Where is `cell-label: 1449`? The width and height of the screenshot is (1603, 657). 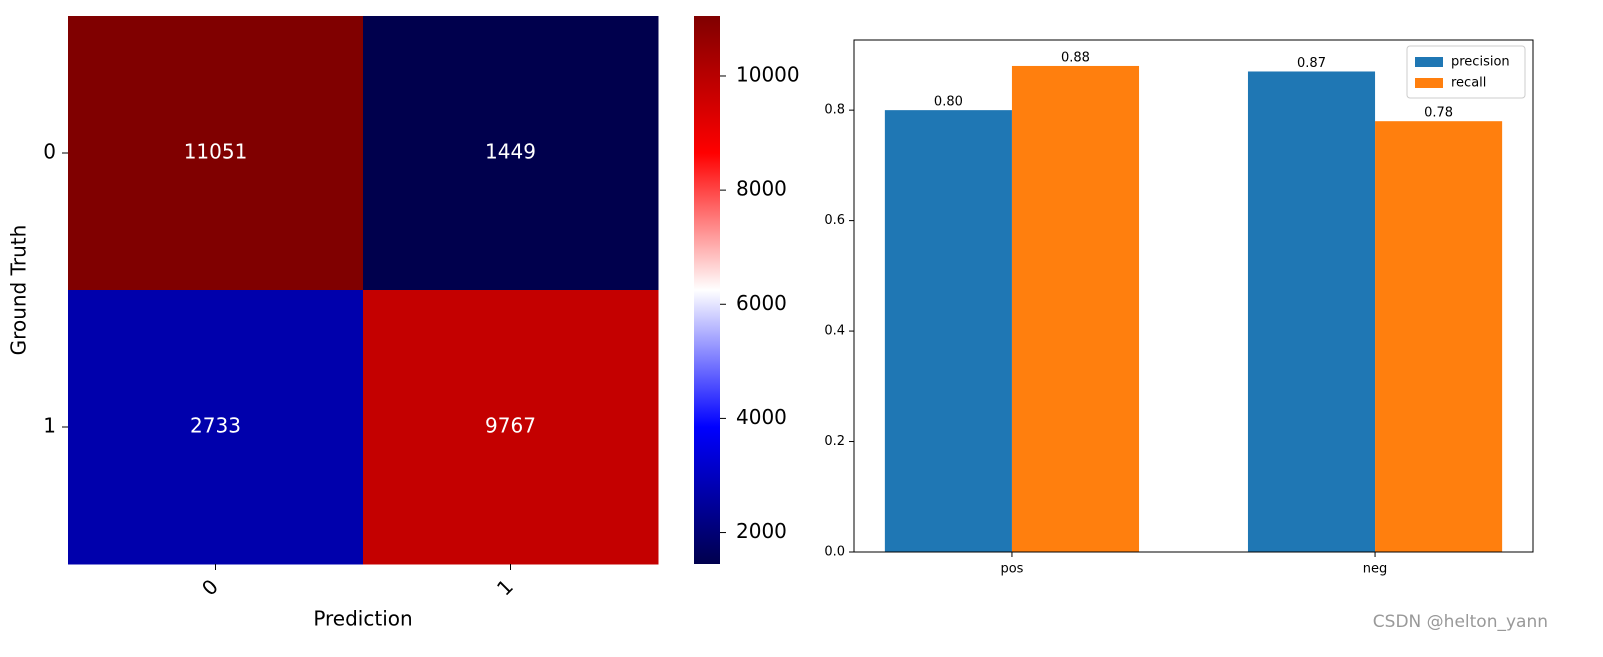 cell-label: 1449 is located at coordinates (510, 152).